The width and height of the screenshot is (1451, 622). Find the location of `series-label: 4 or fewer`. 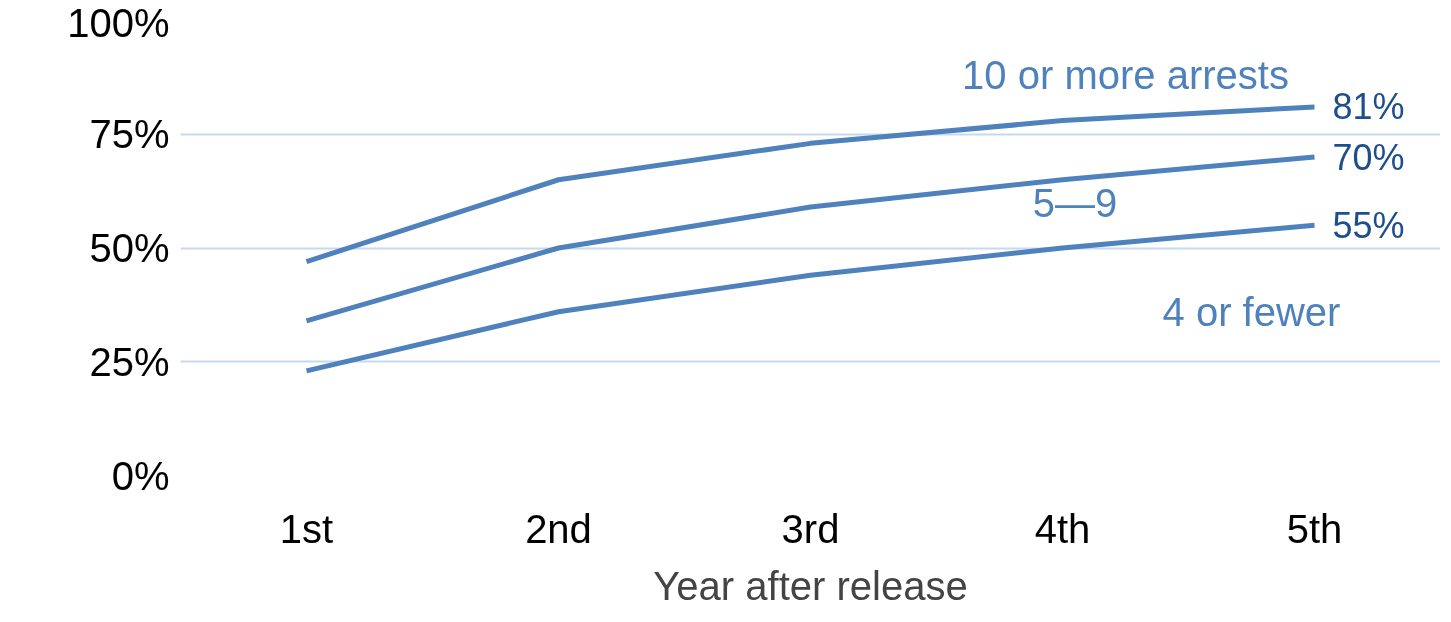

series-label: 4 or fewer is located at coordinates (1251, 311).